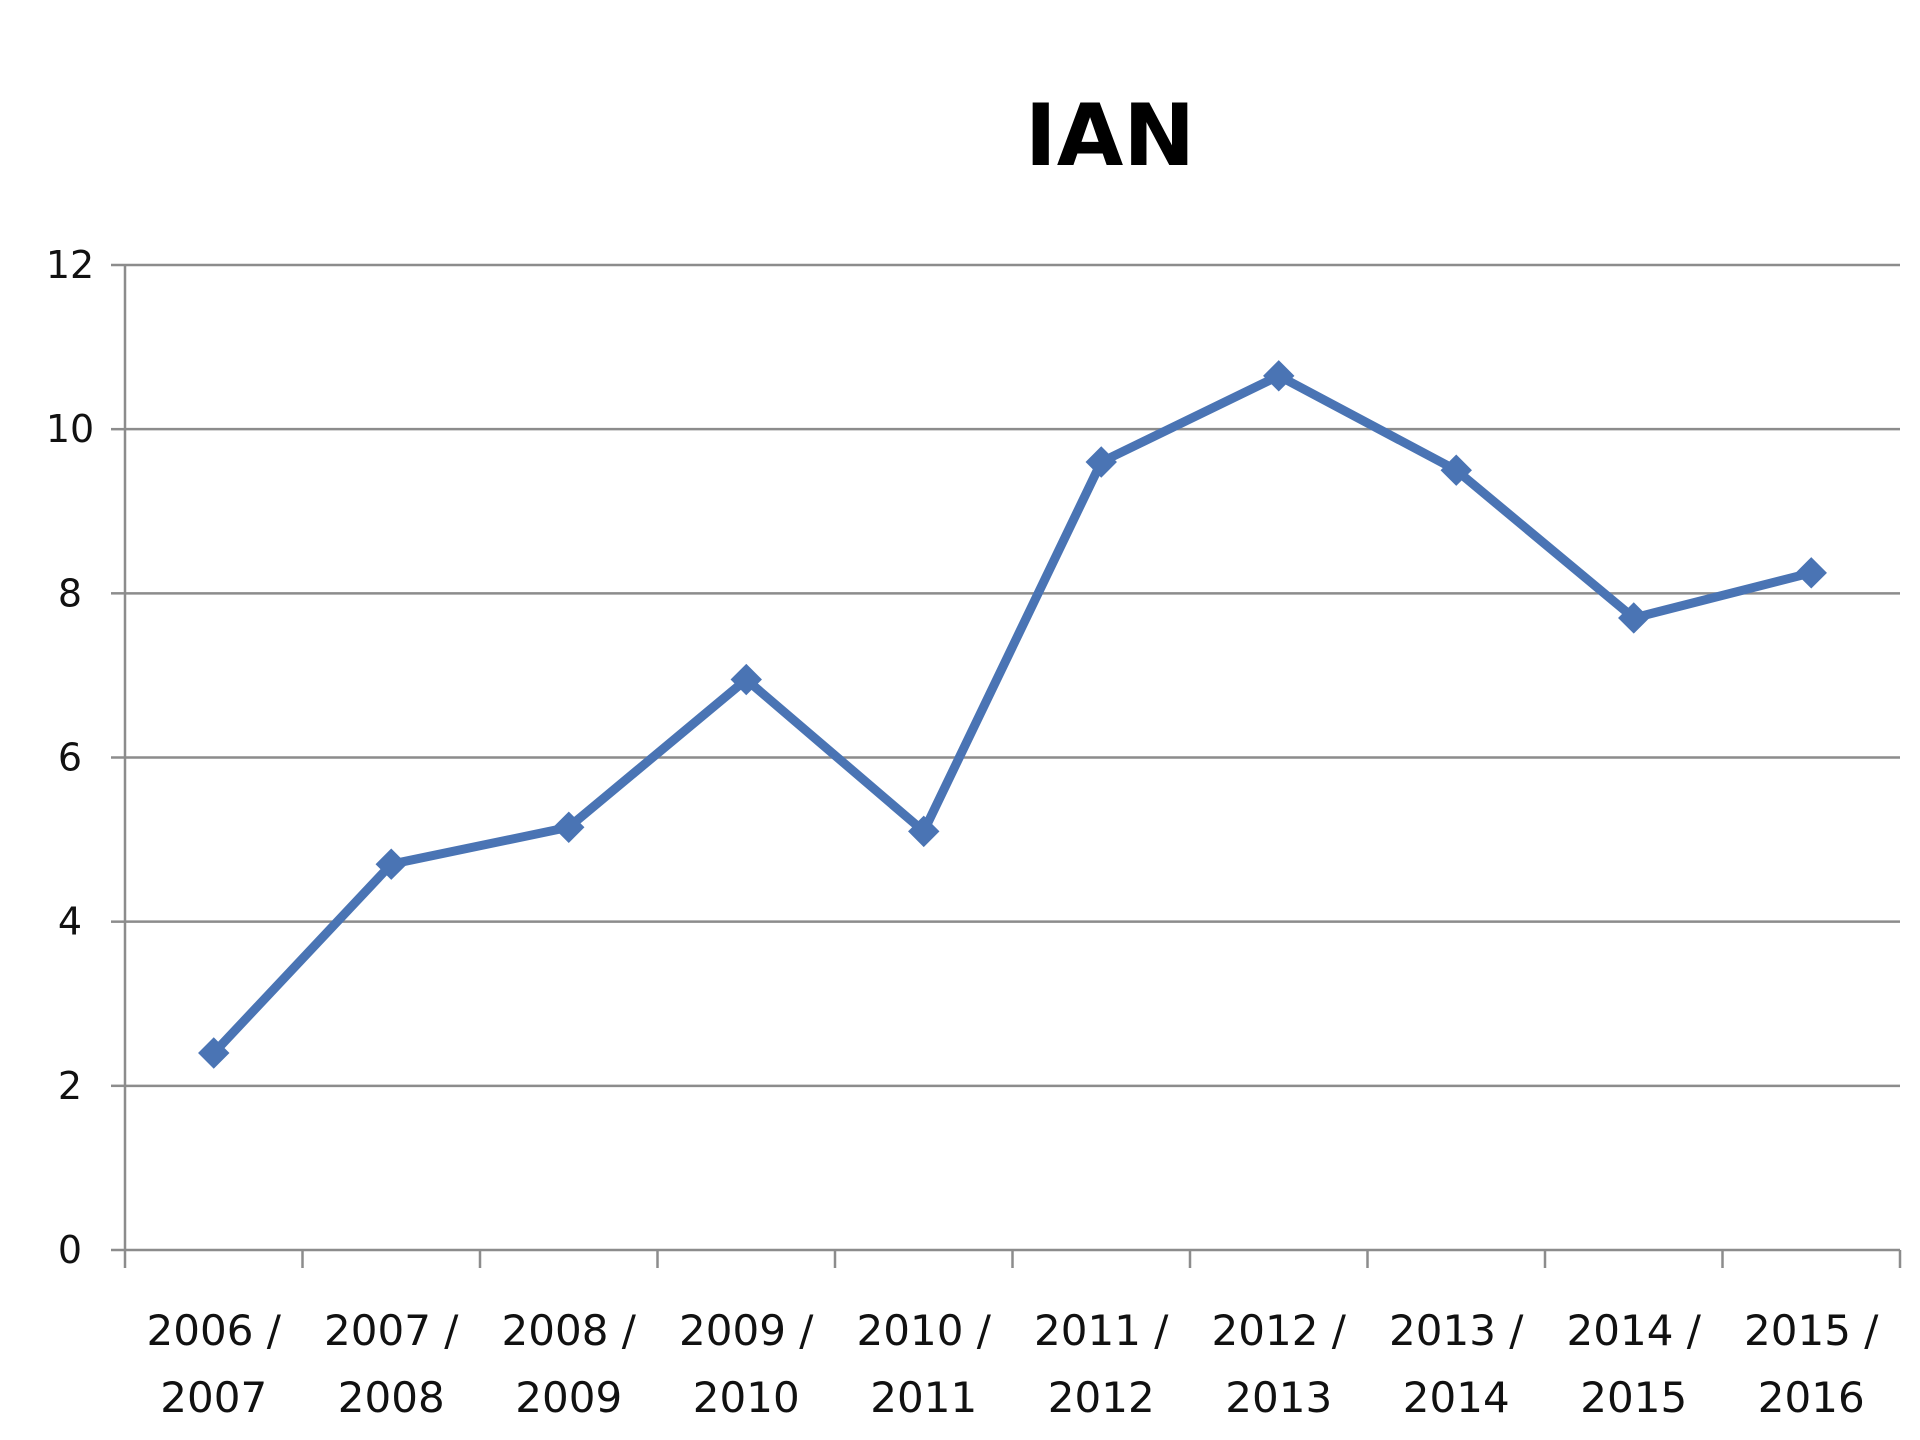  Describe the element at coordinates (1278, 1397) in the screenshot. I see `x-tick-label-line: 2013` at that location.